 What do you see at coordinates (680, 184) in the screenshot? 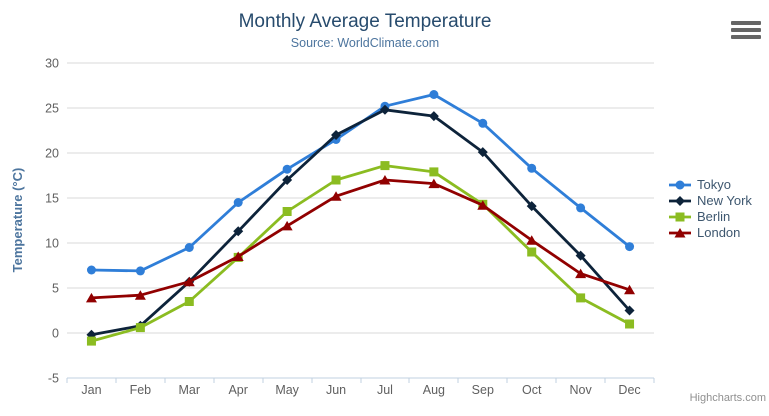
I see `legend-marker-circle-icon` at bounding box center [680, 184].